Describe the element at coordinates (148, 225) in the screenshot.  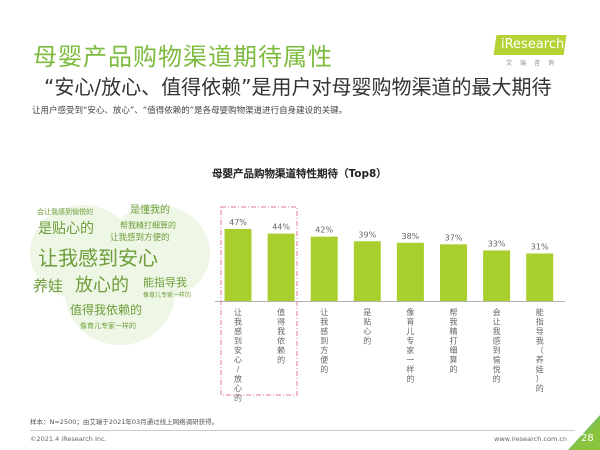
I see `word: 帮我精打细算的` at that location.